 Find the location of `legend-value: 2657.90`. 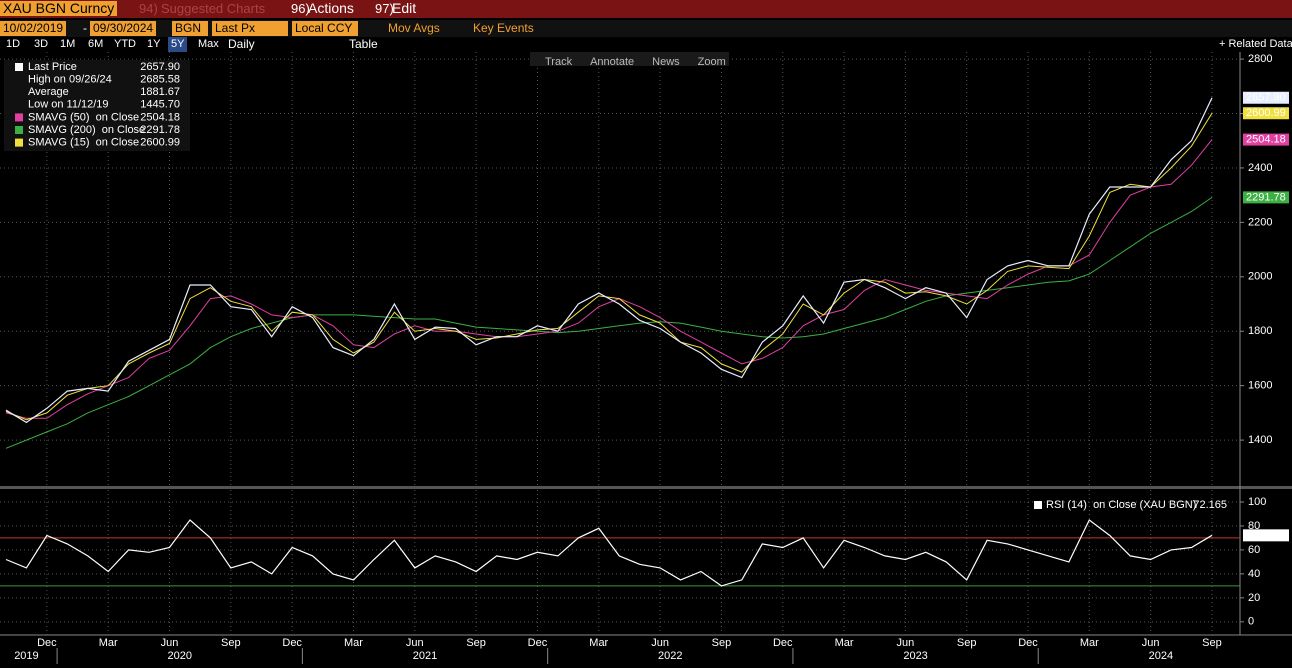

legend-value: 2657.90 is located at coordinates (160, 67).